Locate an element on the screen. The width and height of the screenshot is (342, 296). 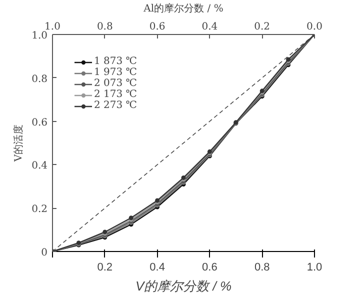
y-tick-label: 0 is located at coordinates (44, 253).